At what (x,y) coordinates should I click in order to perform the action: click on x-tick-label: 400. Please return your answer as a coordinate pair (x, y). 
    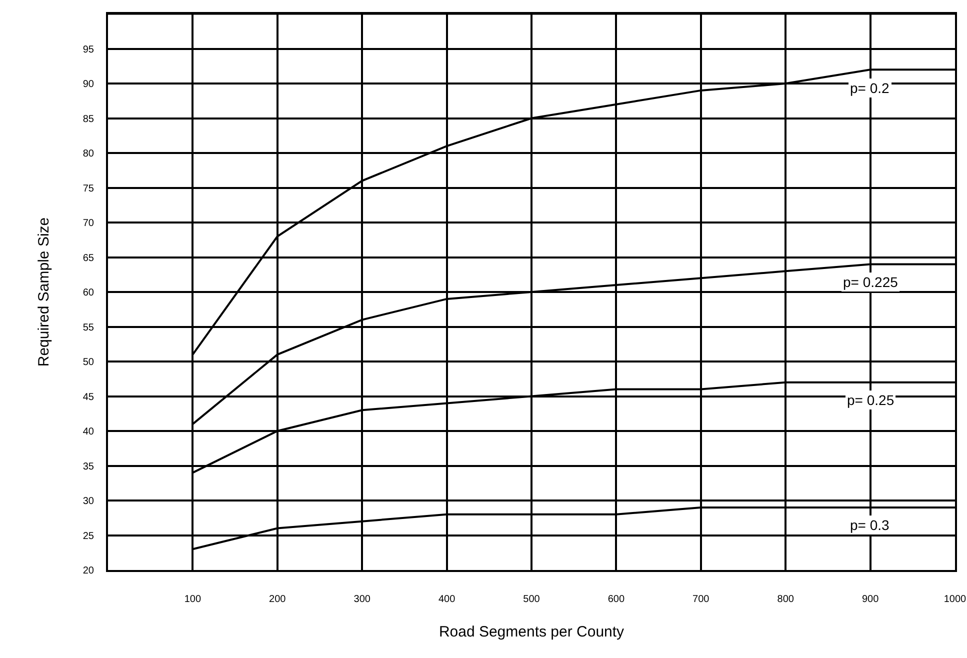
    Looking at the image, I should click on (447, 599).